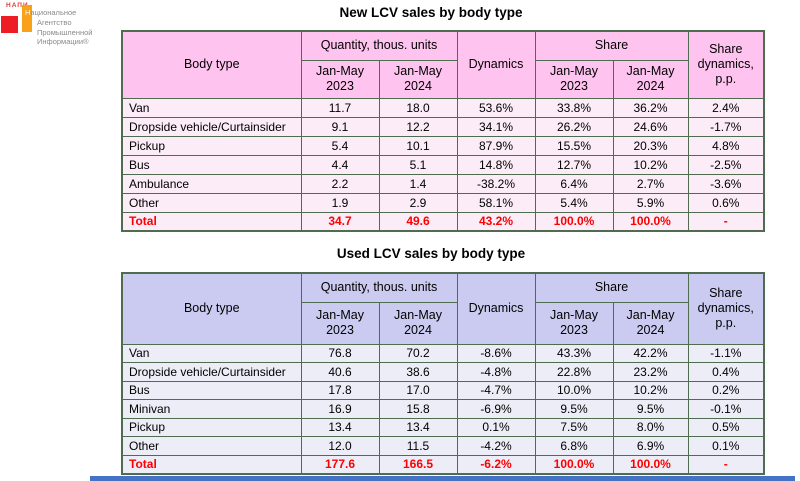  Describe the element at coordinates (211, 202) in the screenshot. I see `body-type-cell: Other` at that location.